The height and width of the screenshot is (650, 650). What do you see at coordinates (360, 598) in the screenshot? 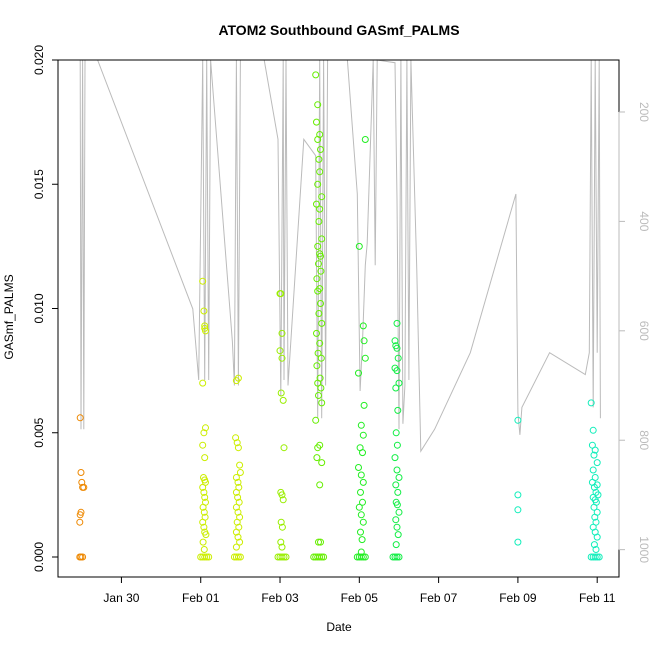
I see `x-tick-label: Feb 05` at bounding box center [360, 598].